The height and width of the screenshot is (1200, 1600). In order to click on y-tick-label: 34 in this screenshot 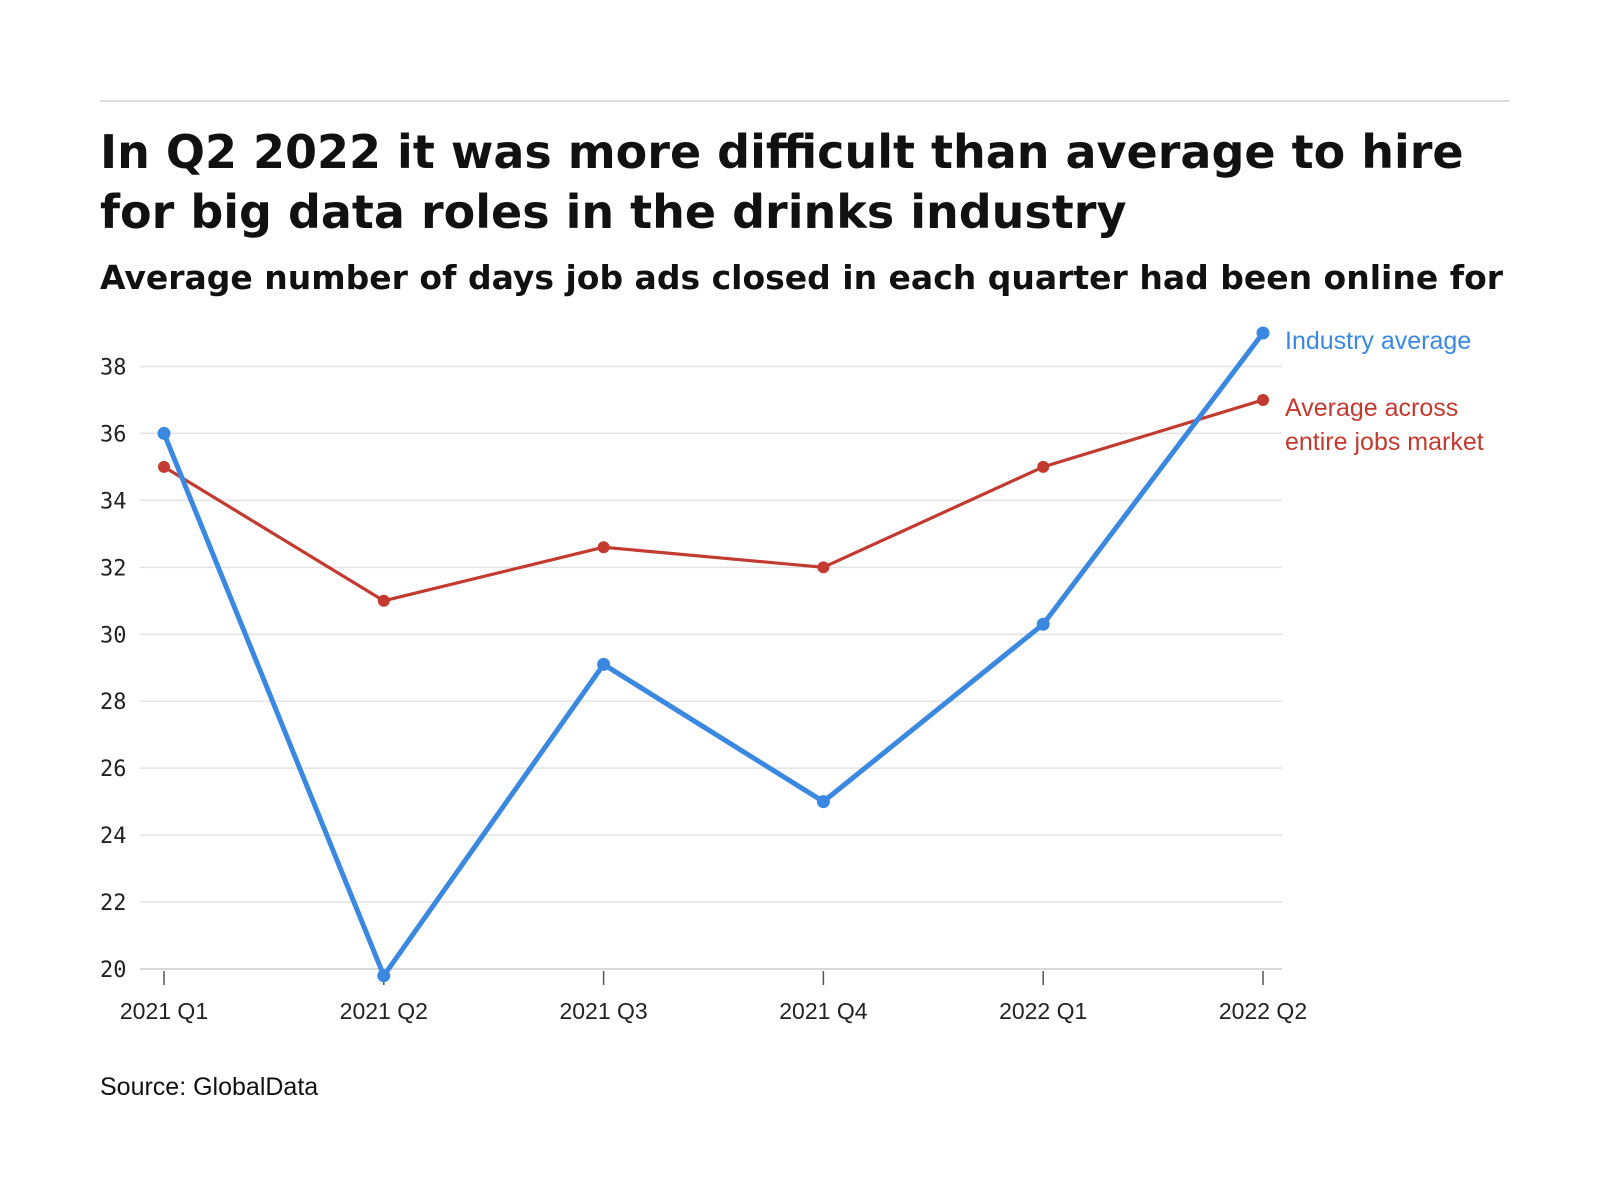, I will do `click(113, 501)`.